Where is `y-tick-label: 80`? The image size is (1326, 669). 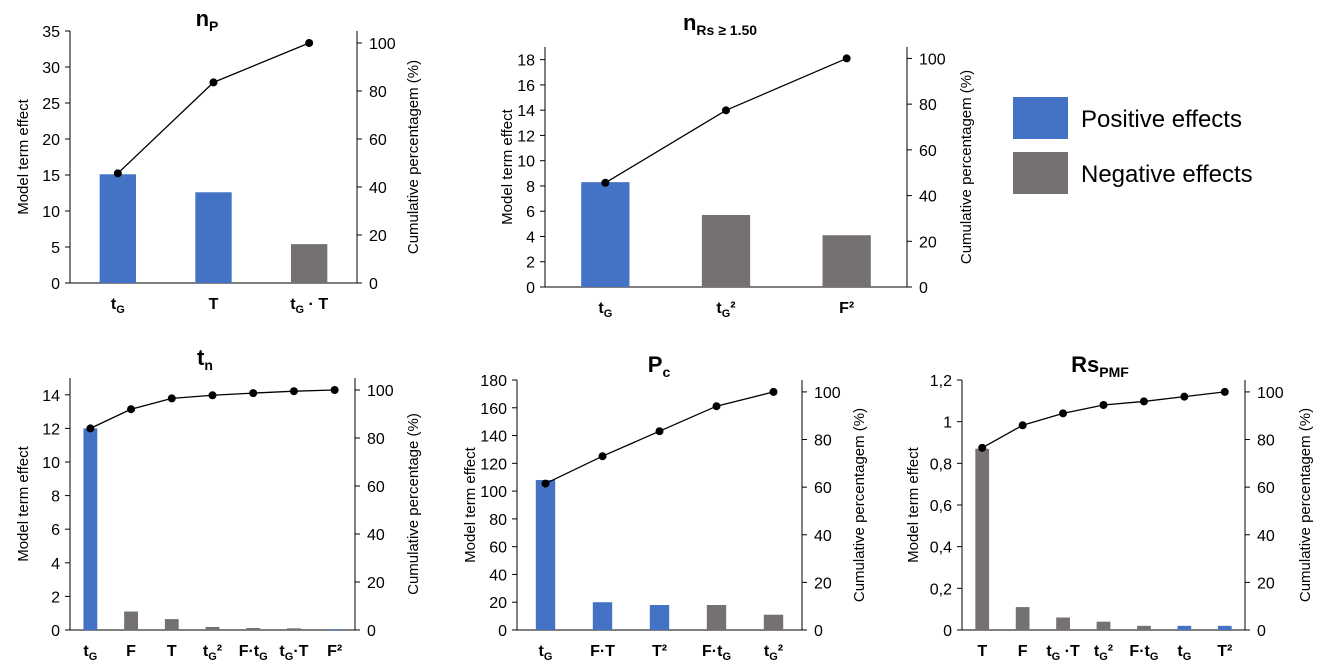 y-tick-label: 80 is located at coordinates (498, 520).